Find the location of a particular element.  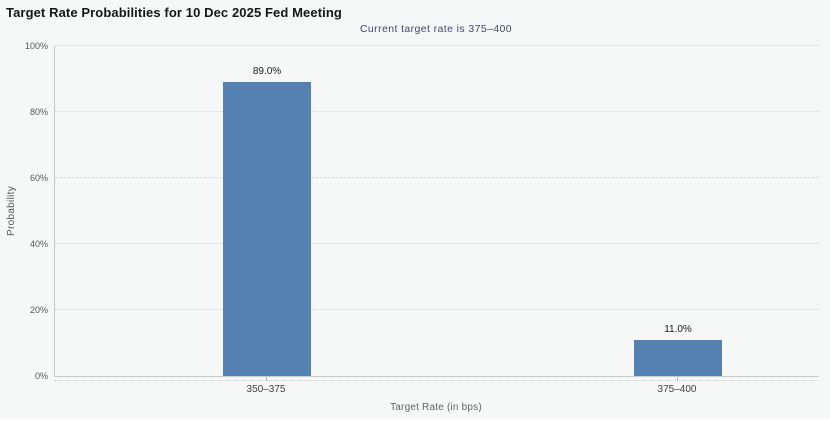

y-tick-label: 20% is located at coordinates (38, 310).